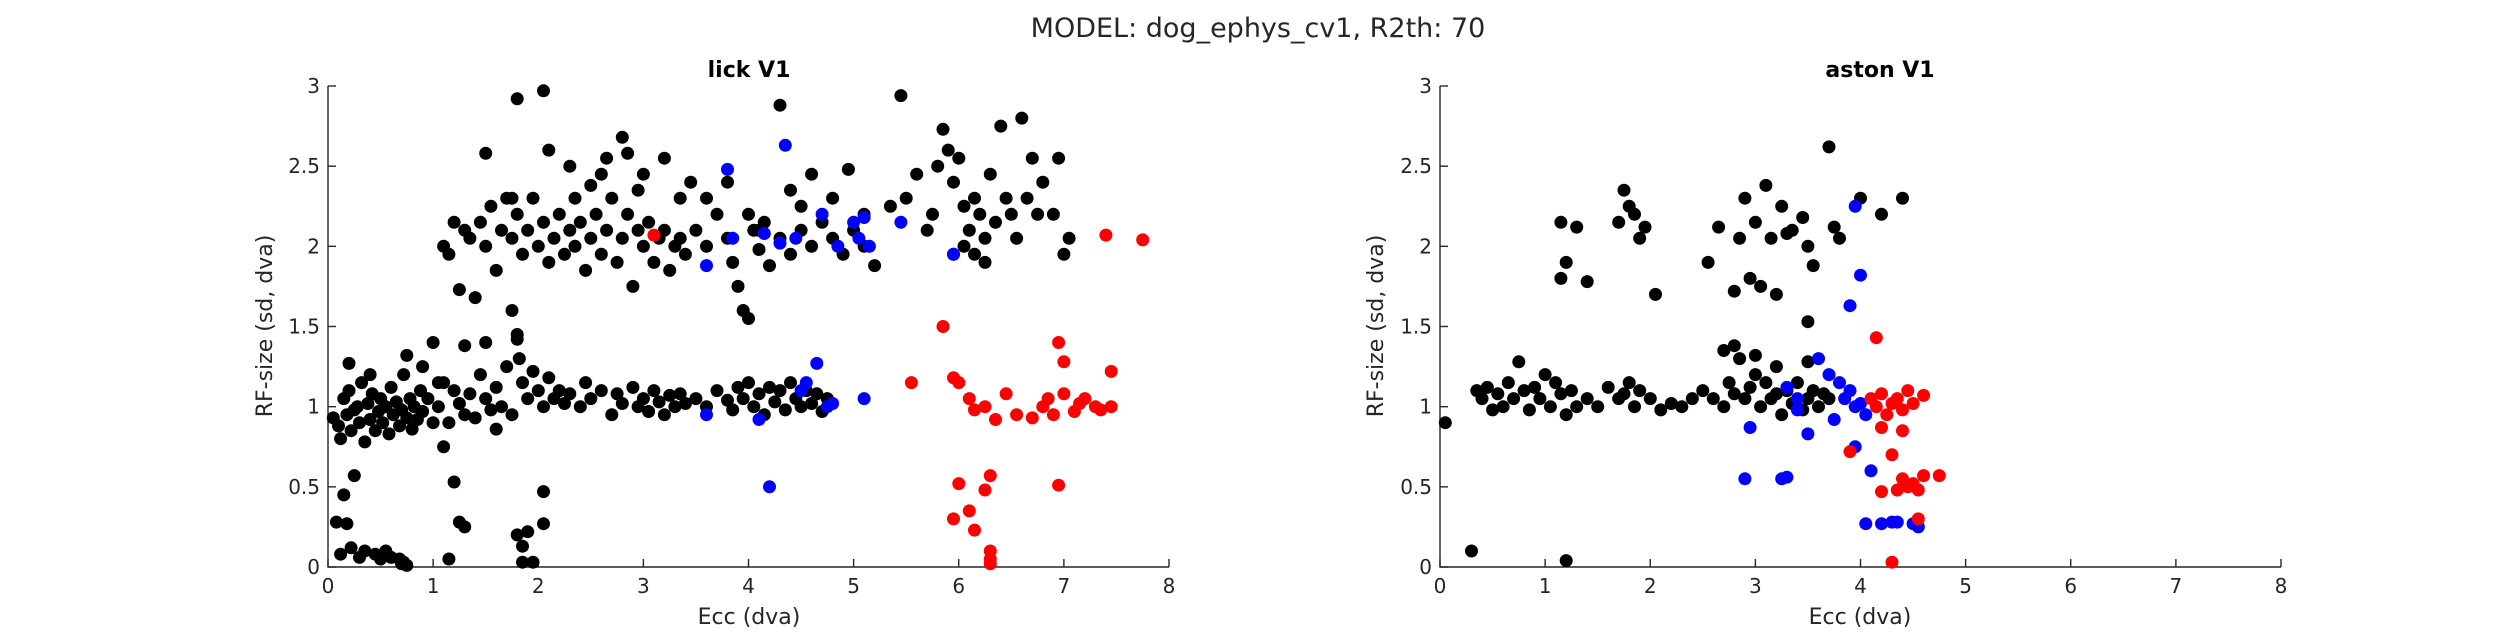  What do you see at coordinates (1425, 86) in the screenshot?
I see `y-tick-label: 3` at bounding box center [1425, 86].